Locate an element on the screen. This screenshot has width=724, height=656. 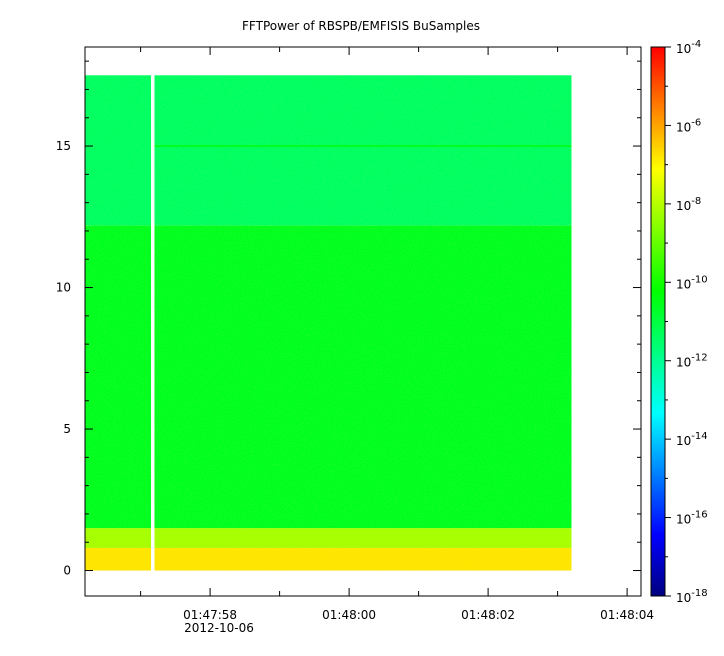
x-date-label: 2012-10-06 is located at coordinates (219, 628).